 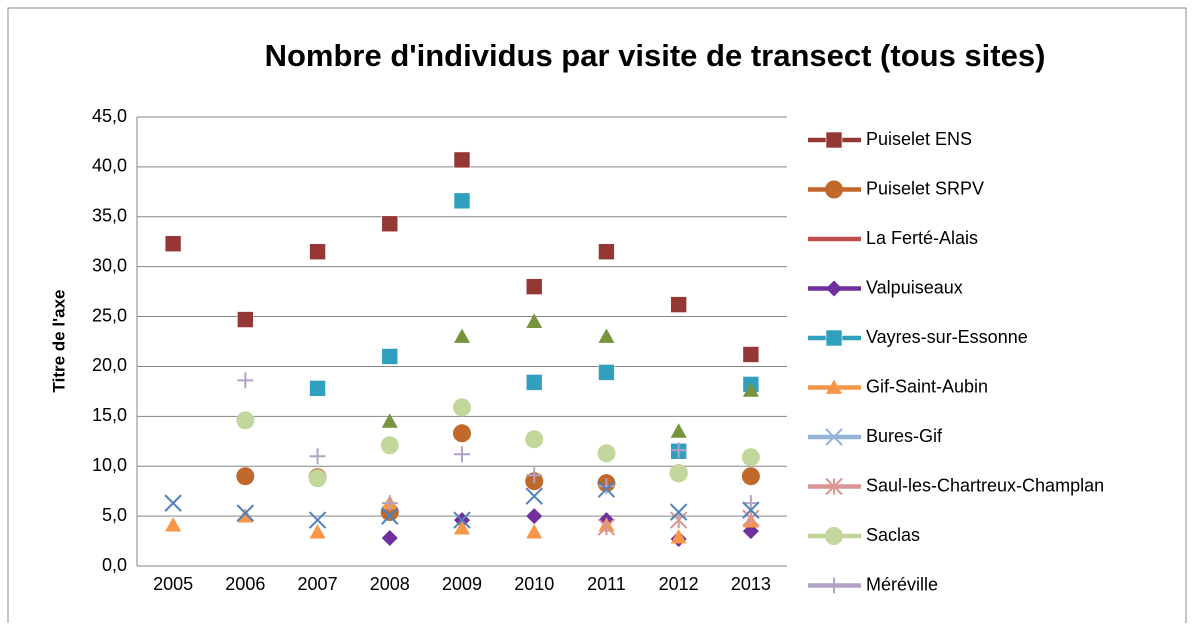 What do you see at coordinates (947, 337) in the screenshot?
I see `legend-label: Vayres-sur-Essonne` at bounding box center [947, 337].